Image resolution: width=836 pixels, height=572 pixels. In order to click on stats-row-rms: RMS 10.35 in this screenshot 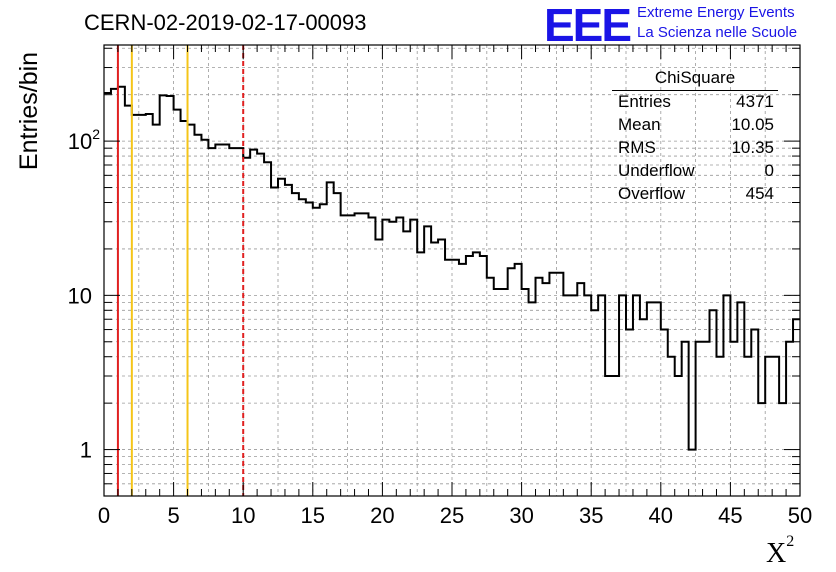, I will do `click(696, 149)`.